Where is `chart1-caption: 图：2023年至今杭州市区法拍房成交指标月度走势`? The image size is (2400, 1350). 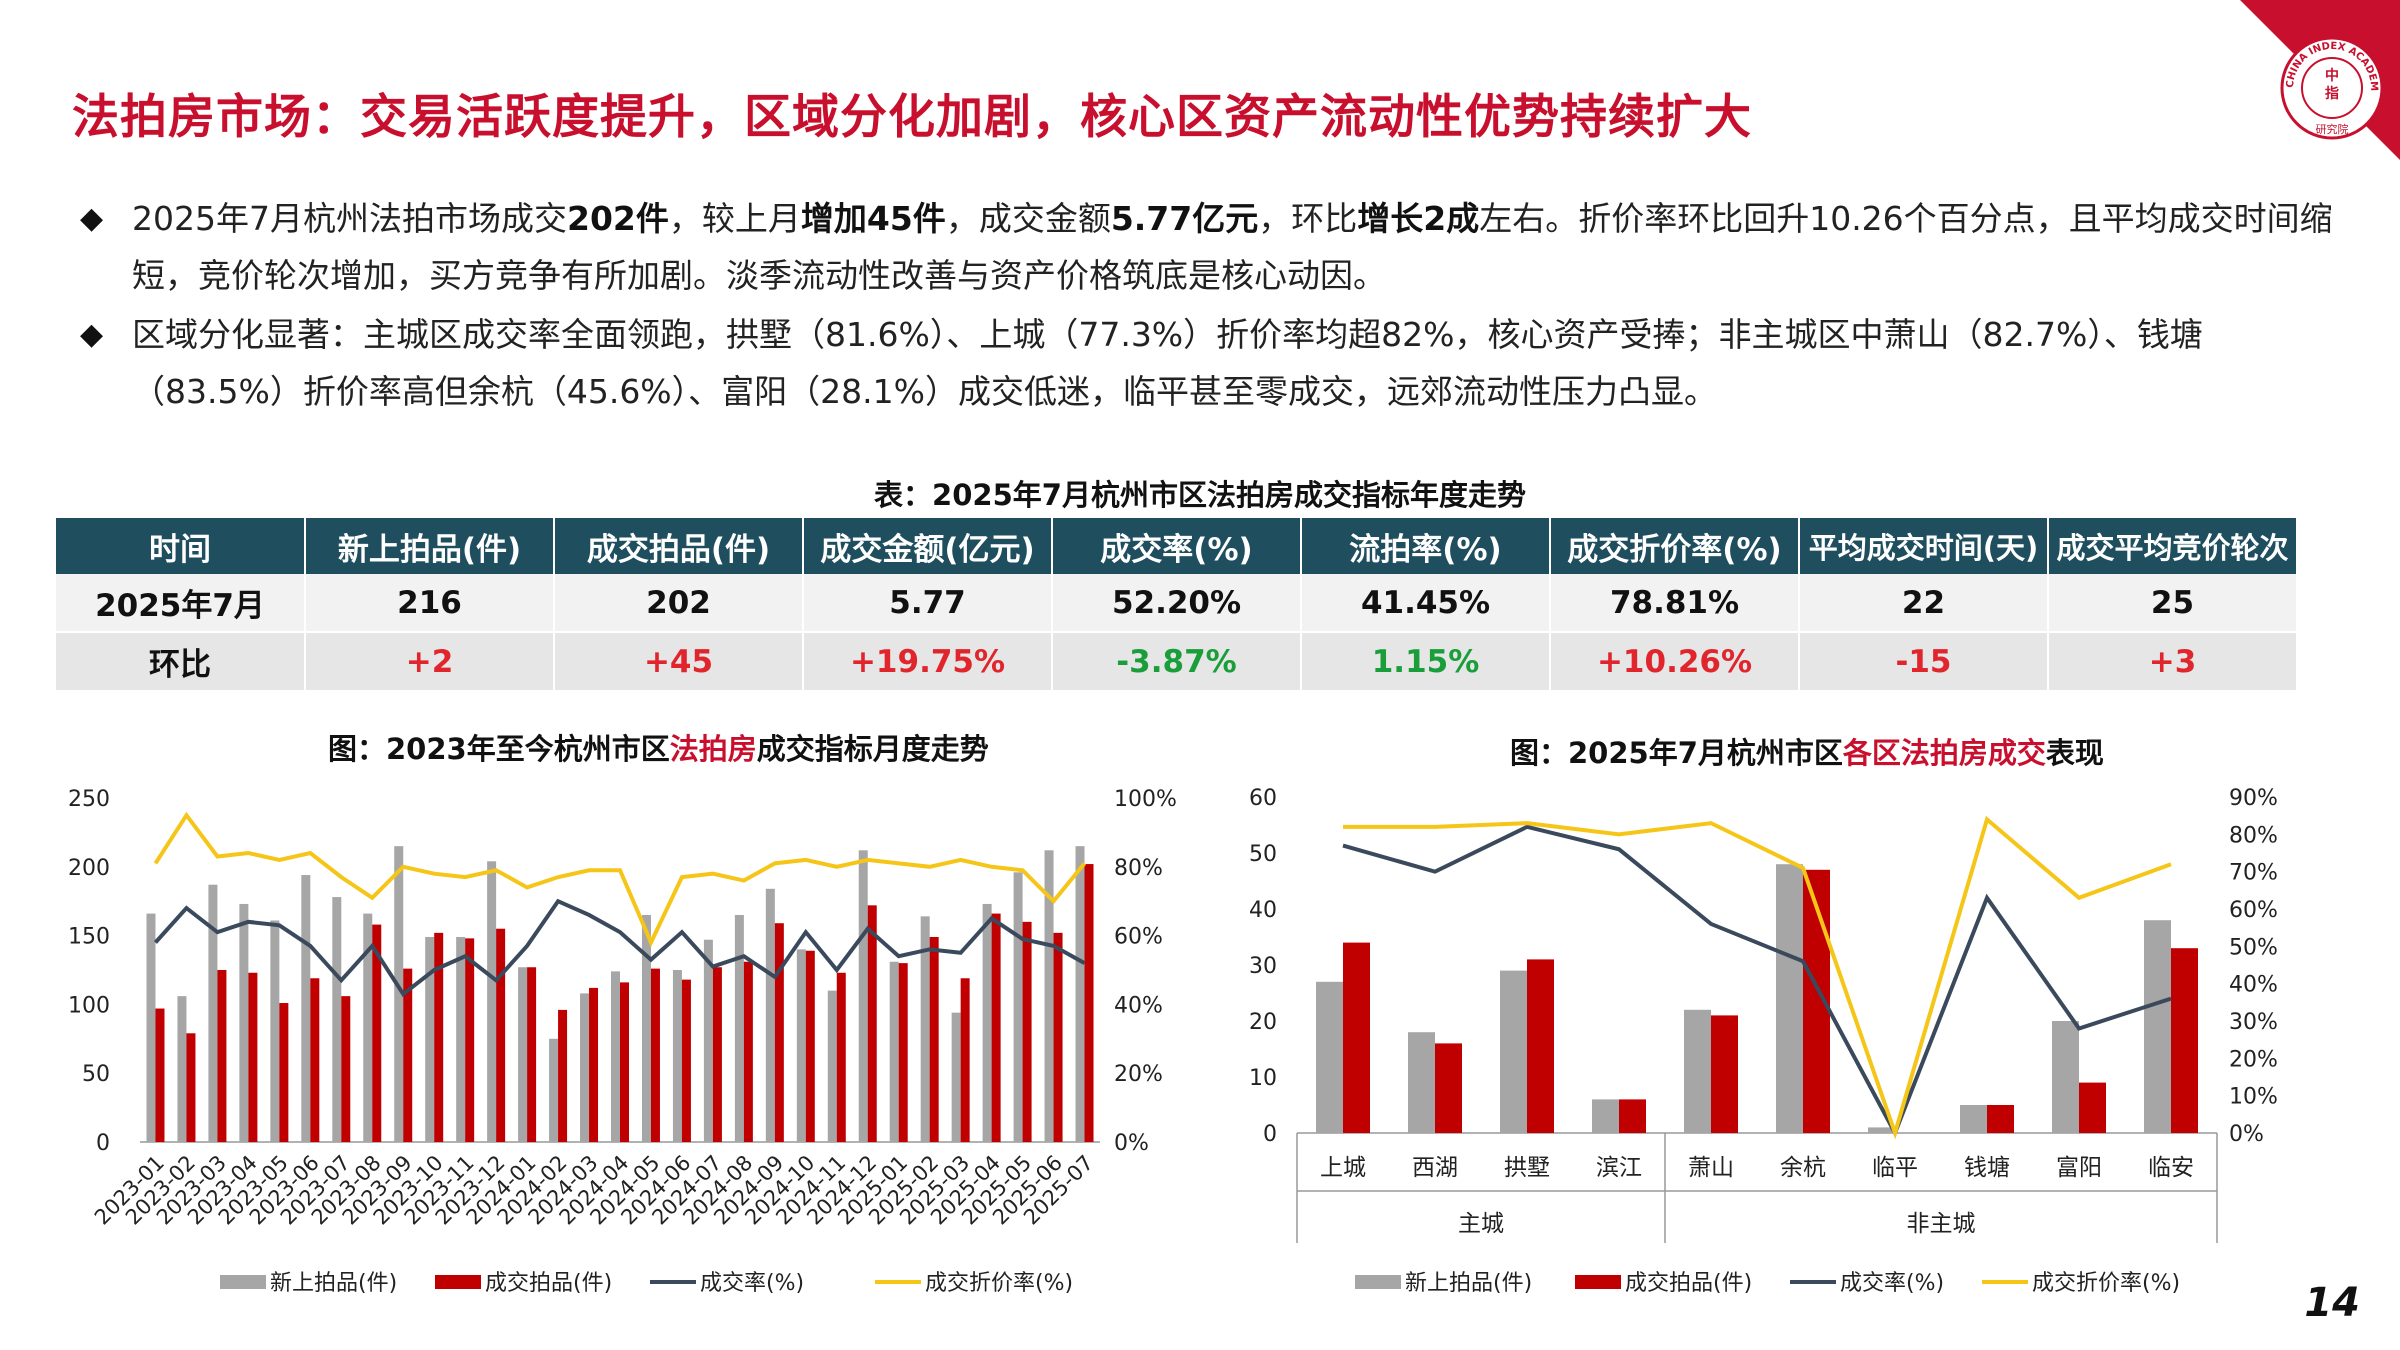
chart1-caption: 图：2023年至今杭州市区法拍房成交指标月度走势 is located at coordinates (658, 749).